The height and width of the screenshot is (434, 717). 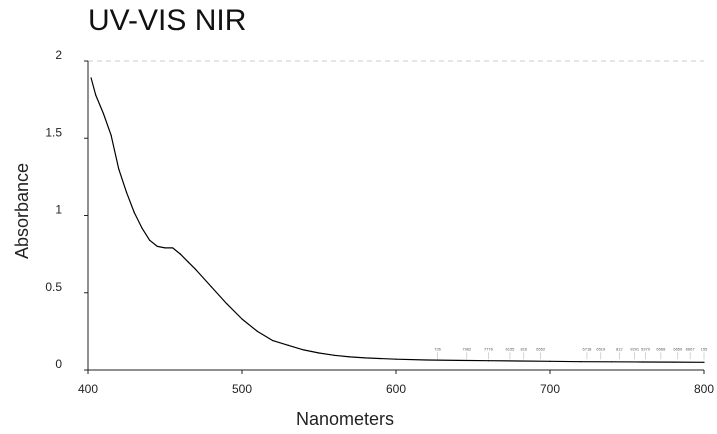 I want to click on y-tick-label: 1, so click(x=58, y=210).